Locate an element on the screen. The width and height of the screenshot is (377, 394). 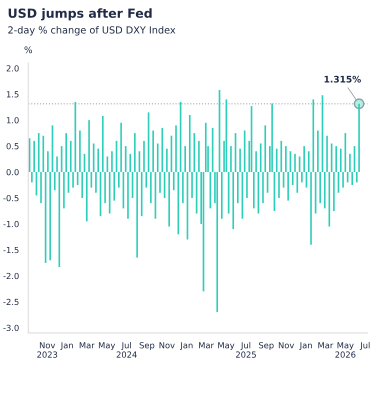
y-tick-label: -3.0 is located at coordinates (11, 328).